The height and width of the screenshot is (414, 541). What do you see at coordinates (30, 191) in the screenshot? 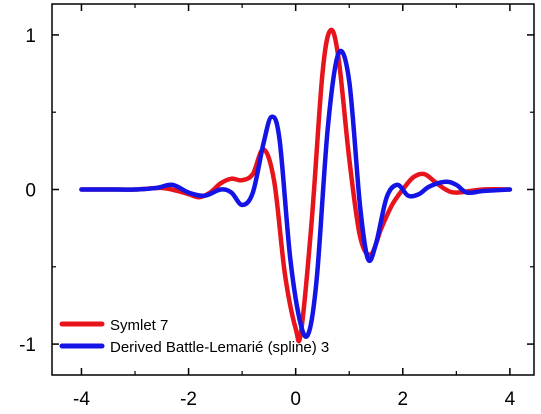
I see `y-tick-label: 0` at bounding box center [30, 191].